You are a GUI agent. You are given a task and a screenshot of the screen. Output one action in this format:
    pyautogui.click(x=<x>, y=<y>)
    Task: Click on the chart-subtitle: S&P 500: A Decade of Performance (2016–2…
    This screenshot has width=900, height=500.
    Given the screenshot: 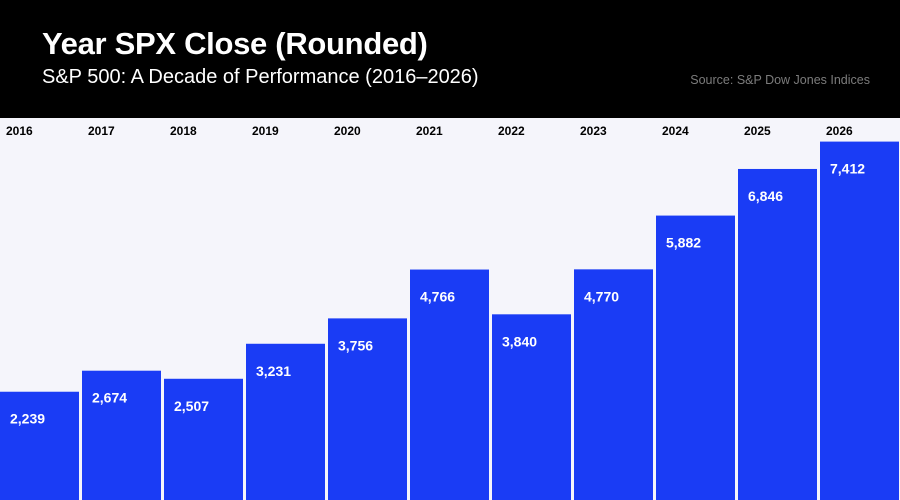 What is the action you would take?
    pyautogui.click(x=260, y=77)
    